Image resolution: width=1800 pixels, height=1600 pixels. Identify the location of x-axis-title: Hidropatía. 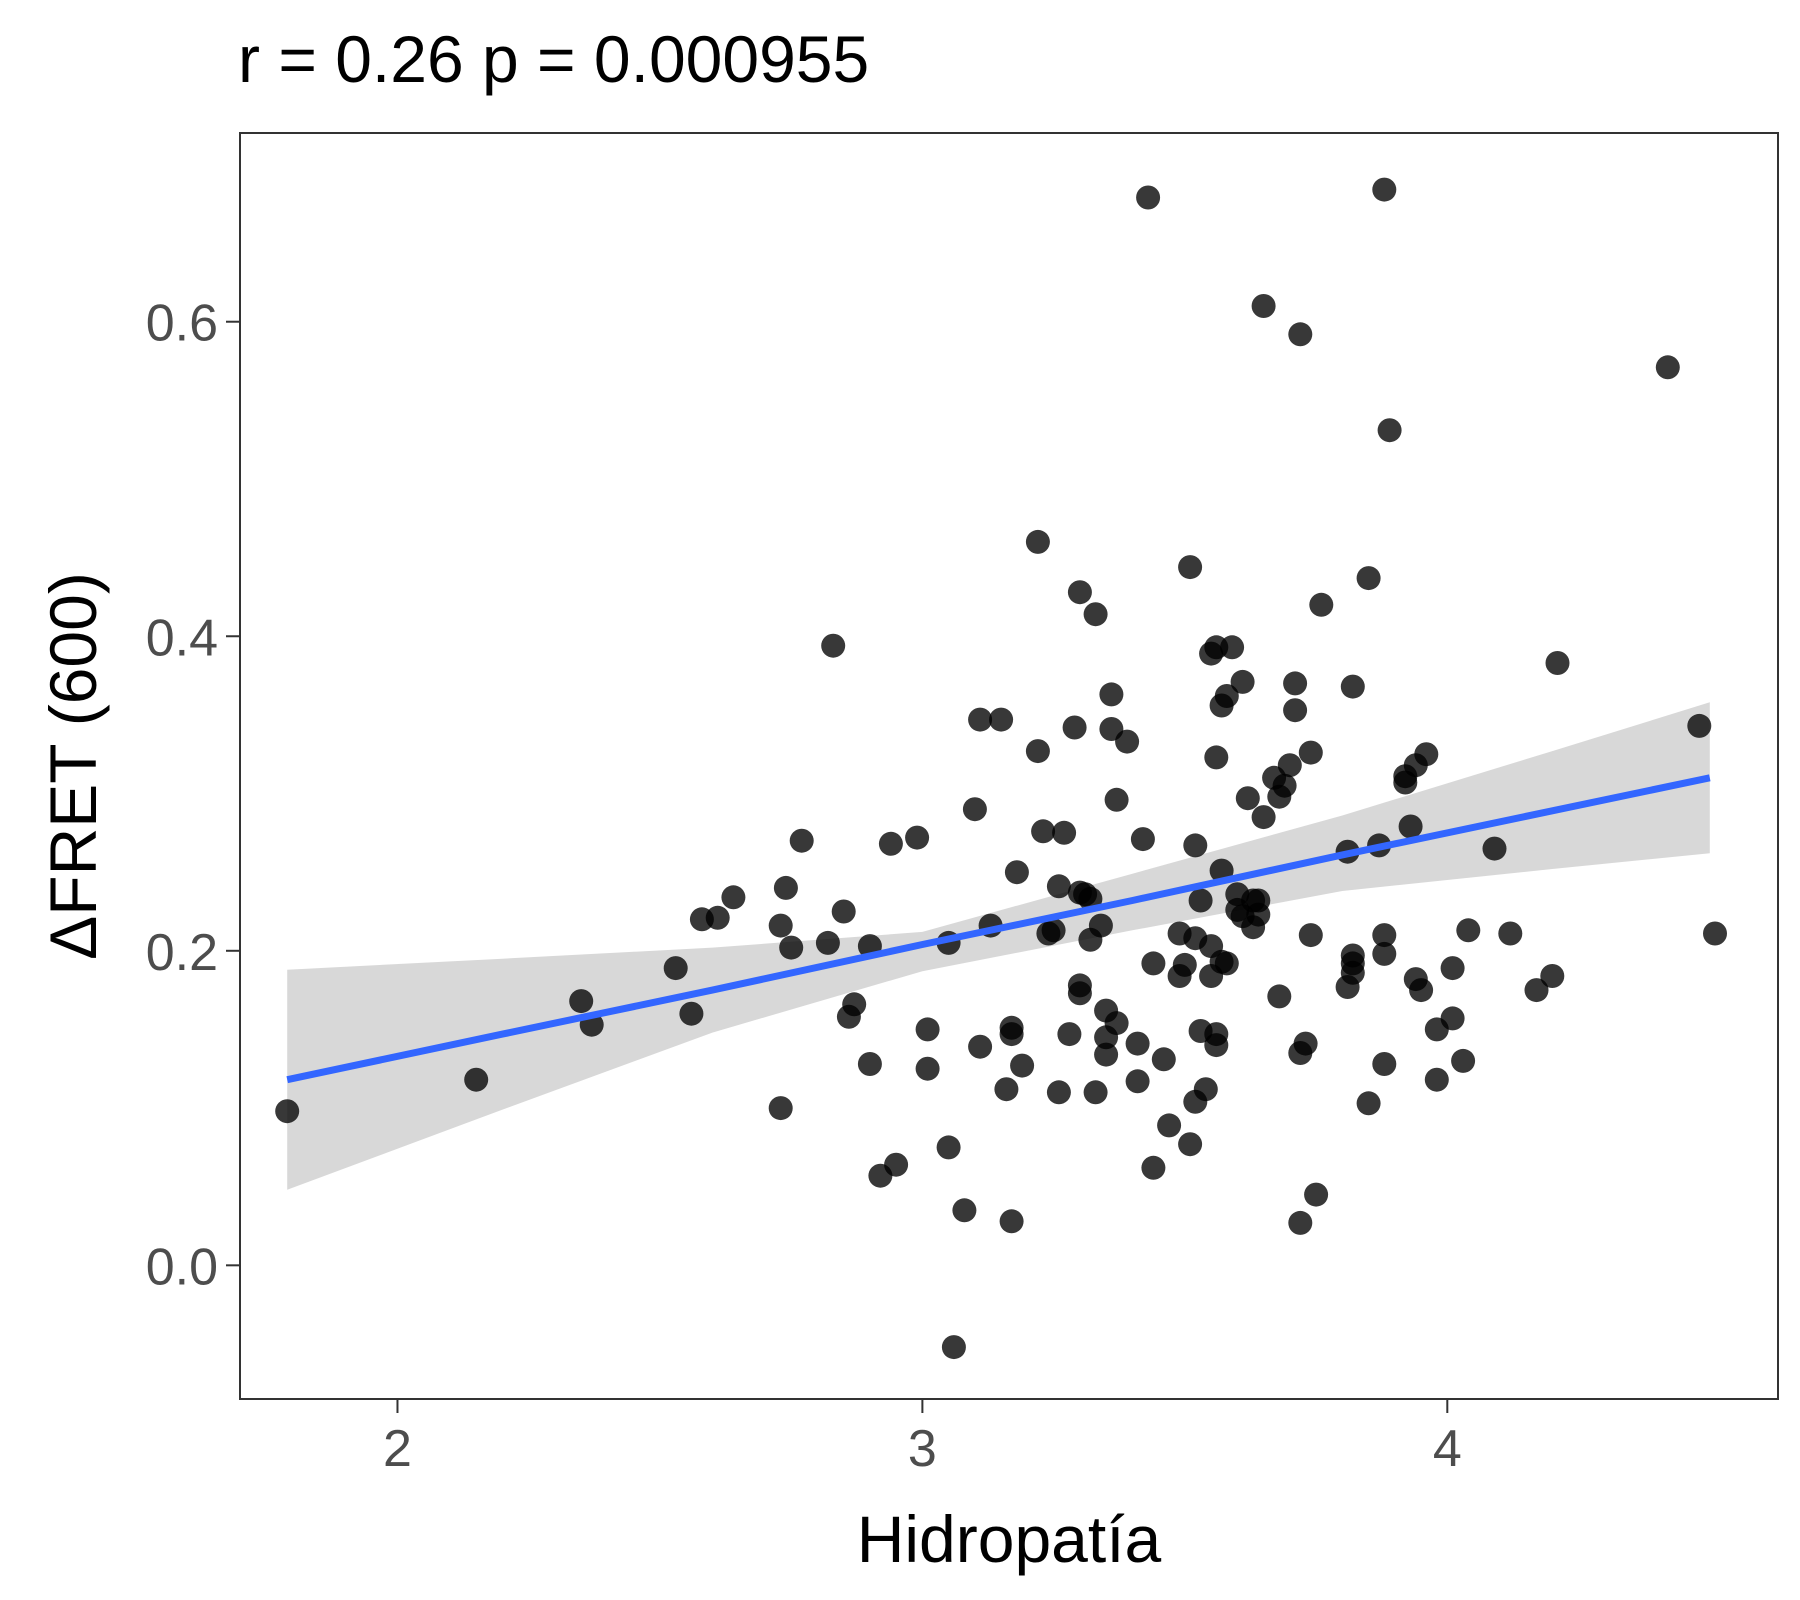
(1009, 1539).